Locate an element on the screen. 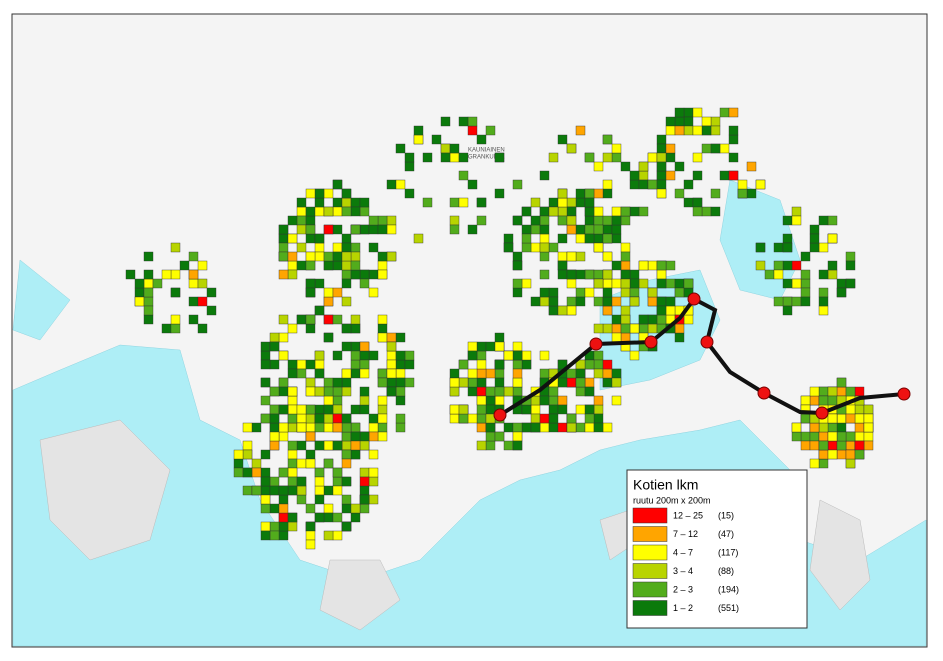 This screenshot has width=943, height=661. legend-swatch is located at coordinates (650, 571).